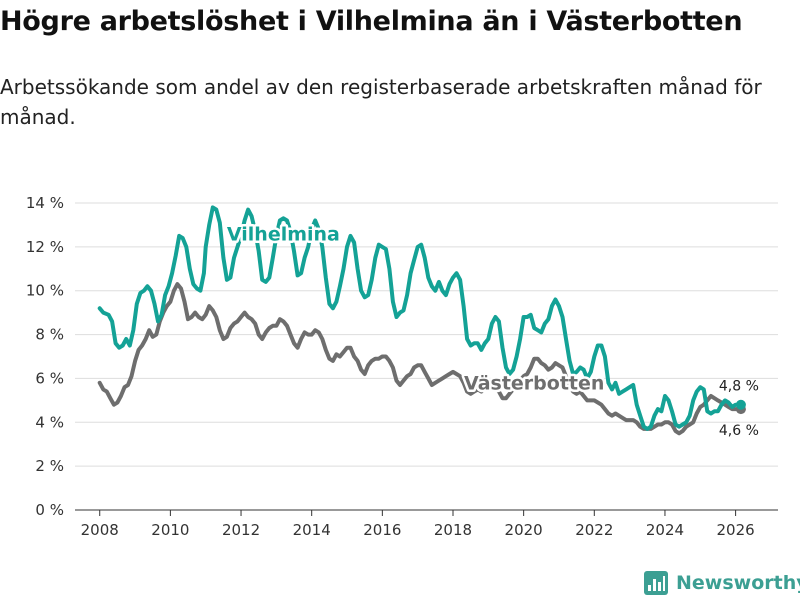 Image resolution: width=800 pixels, height=600 pixels. I want to click on x-tick-label: 2010, so click(170, 530).